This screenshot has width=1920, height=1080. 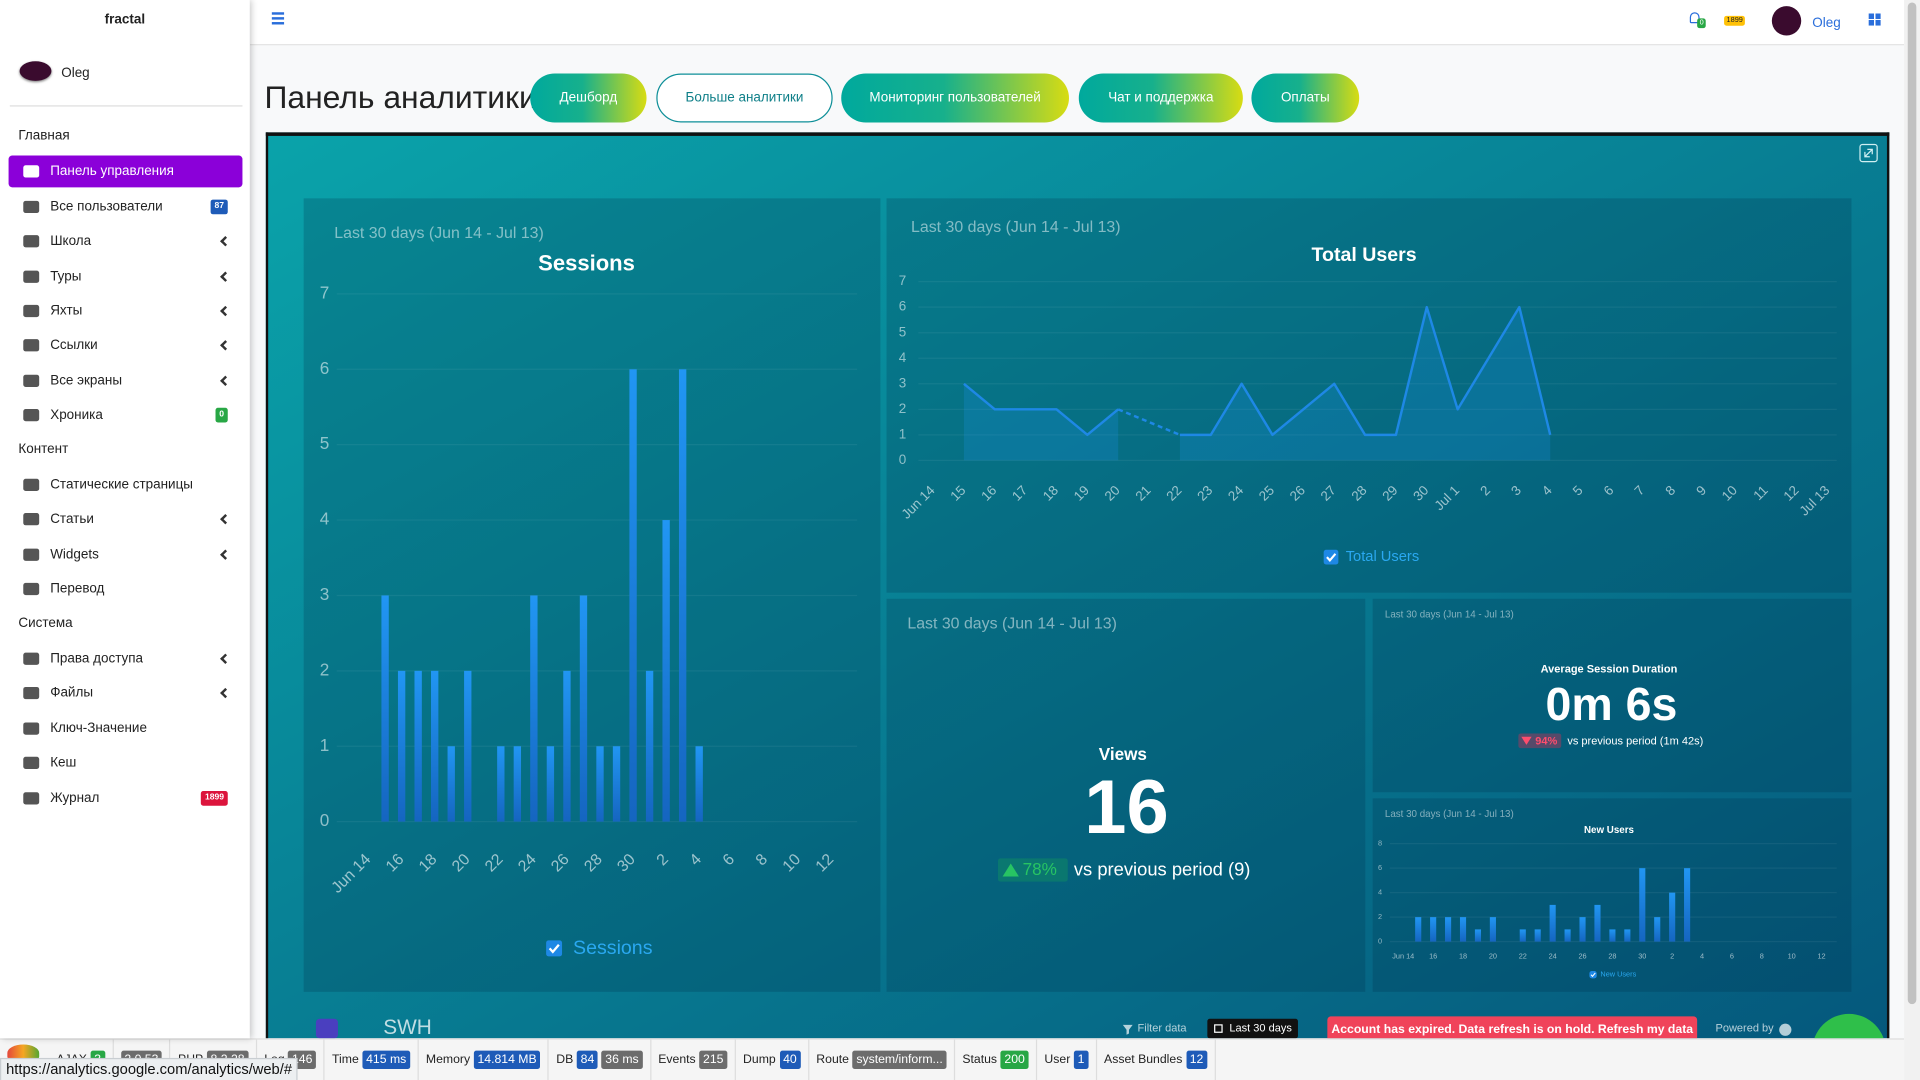 What do you see at coordinates (1553, 955) in the screenshot?
I see `x-tick-label: 24` at bounding box center [1553, 955].